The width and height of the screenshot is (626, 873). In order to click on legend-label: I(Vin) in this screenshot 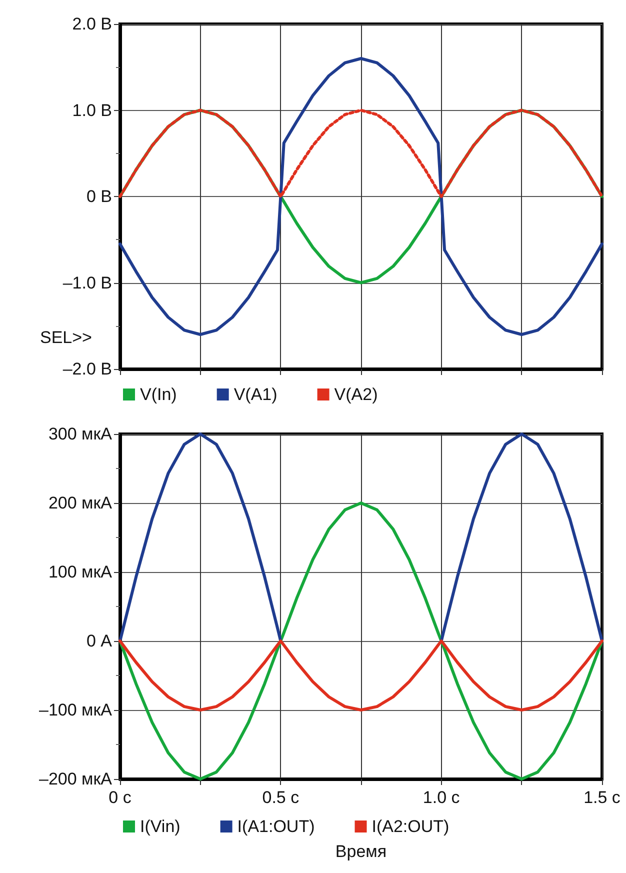, I will do `click(160, 826)`.